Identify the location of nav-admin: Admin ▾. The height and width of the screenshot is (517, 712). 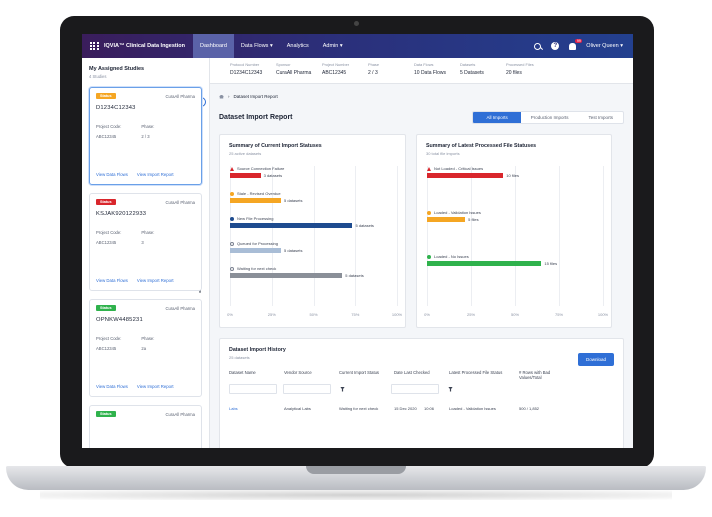
(332, 46).